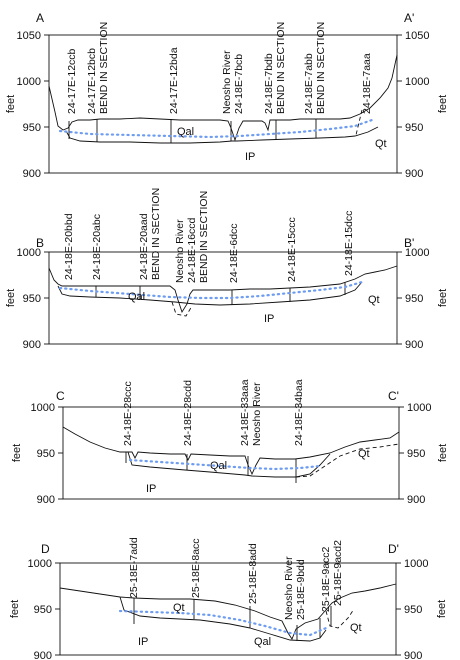 Image resolution: width=460 pixels, height=660 pixels. Describe the element at coordinates (188, 413) in the screenshot. I see `well-c-24-18e-28cdd: 24-18E-28cdd` at that location.